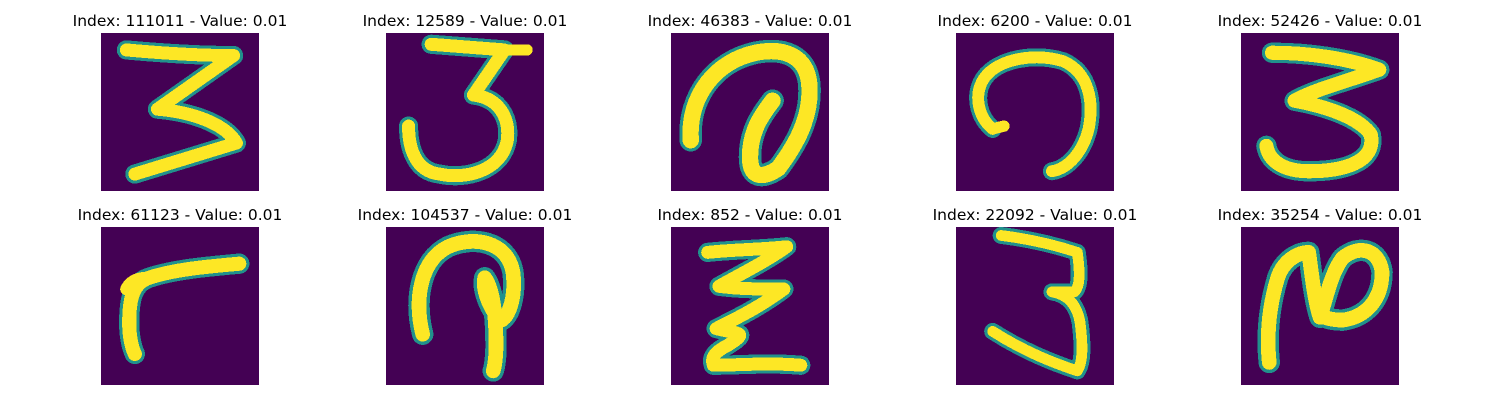 The height and width of the screenshot is (400, 1500). What do you see at coordinates (1035, 215) in the screenshot?
I see `panel-title: Index: 22092 - Value: 0.01` at bounding box center [1035, 215].